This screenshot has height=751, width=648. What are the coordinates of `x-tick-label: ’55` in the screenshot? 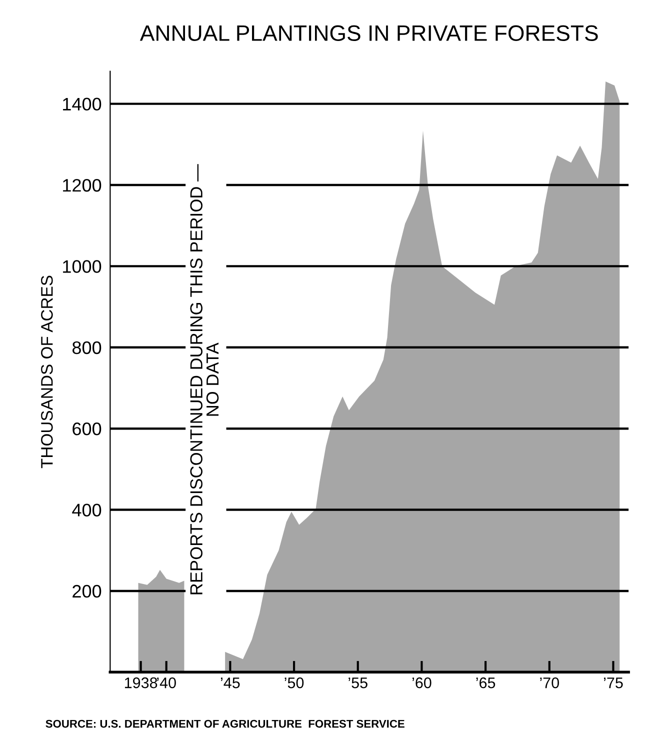 It's located at (358, 683).